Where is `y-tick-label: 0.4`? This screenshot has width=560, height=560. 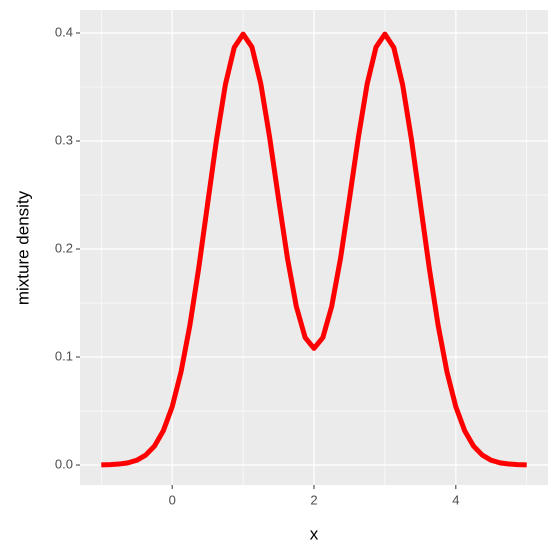 y-tick-label: 0.4 is located at coordinates (64, 31).